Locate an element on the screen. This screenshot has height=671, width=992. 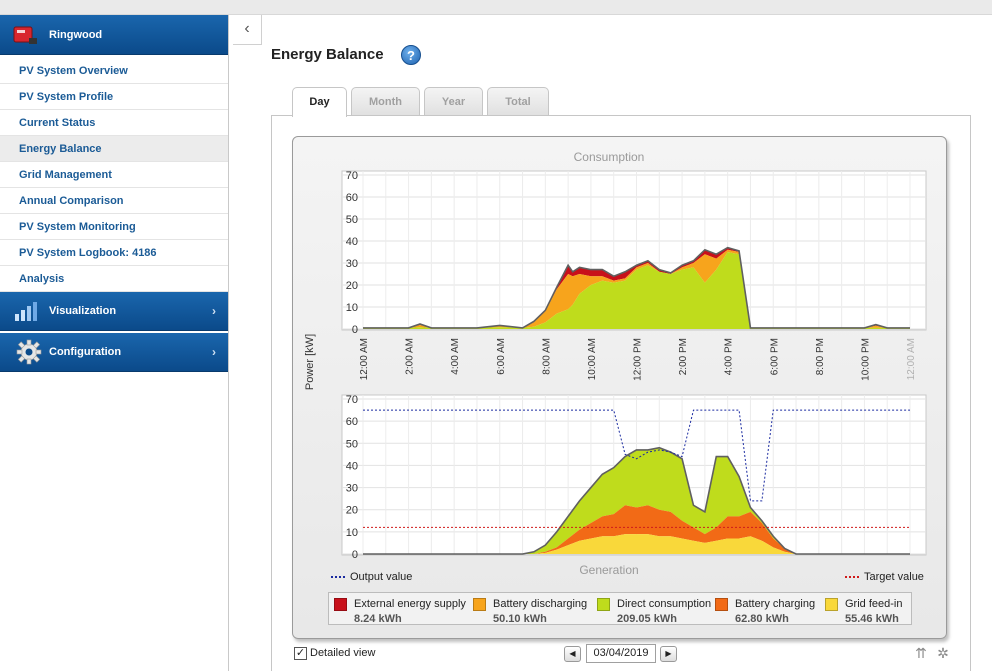
plant-name: Ringwood is located at coordinates (76, 34).